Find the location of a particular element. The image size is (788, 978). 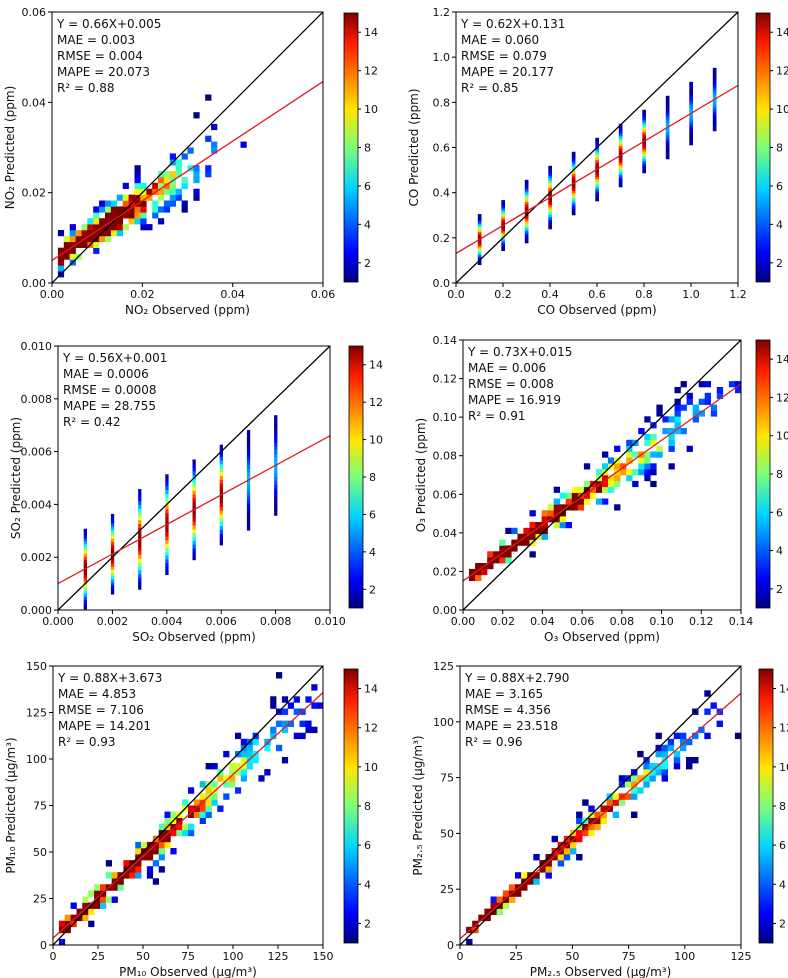

stat-line: Y = 0.66X+0.005 is located at coordinates (108, 24).